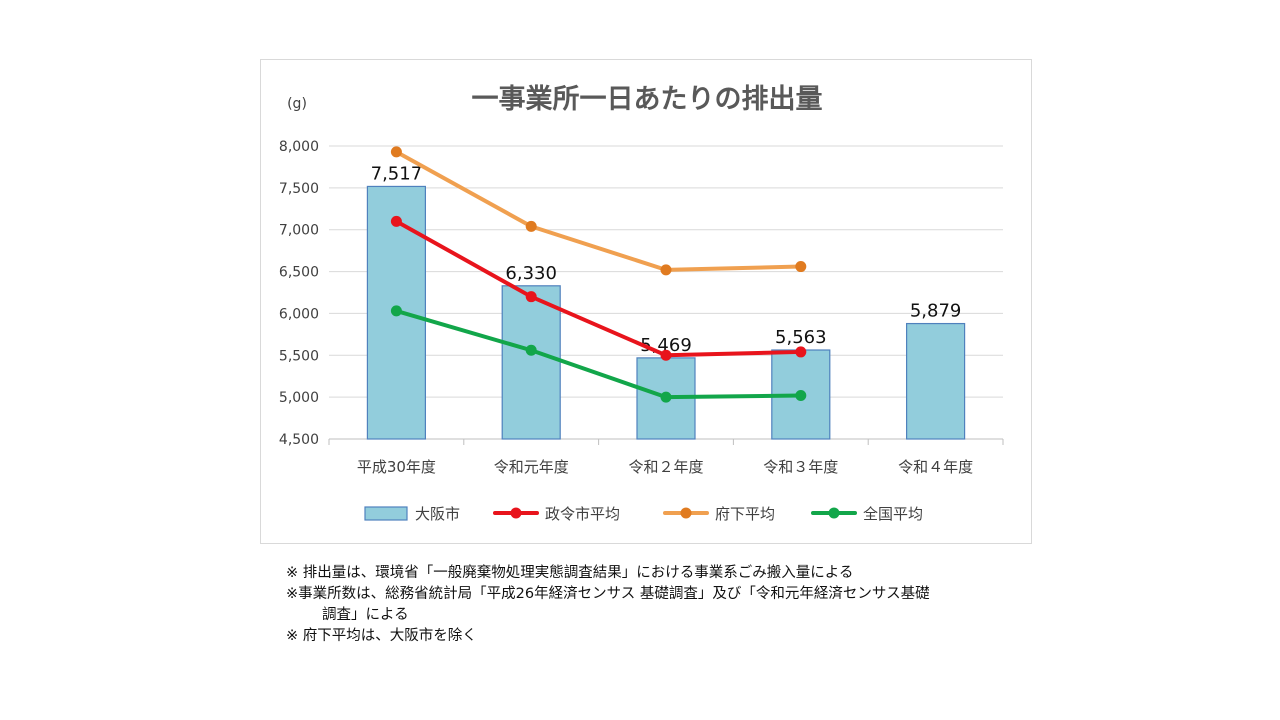  I want to click on x-tick-label: 令和元年度, so click(531, 467).